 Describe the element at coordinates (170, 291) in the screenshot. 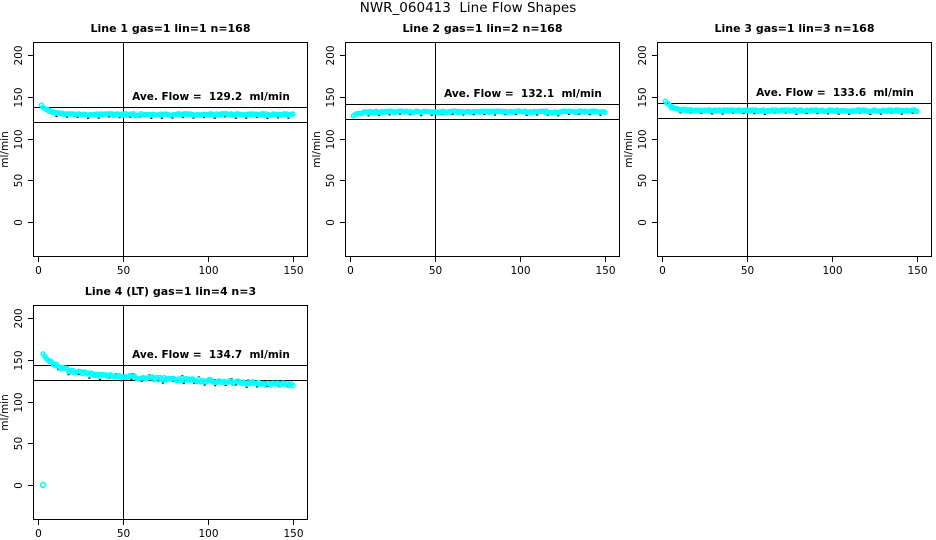

I see `panel-title-line-4: Line 4 (LT) gas=1 lin=4 n=3` at that location.